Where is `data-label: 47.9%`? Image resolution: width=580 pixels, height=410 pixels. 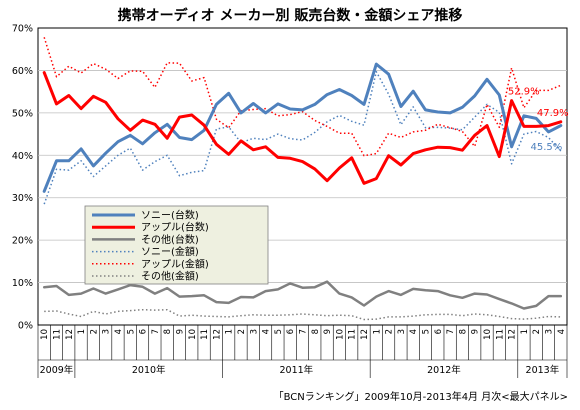
data-label: 47.9% is located at coordinates (553, 113).